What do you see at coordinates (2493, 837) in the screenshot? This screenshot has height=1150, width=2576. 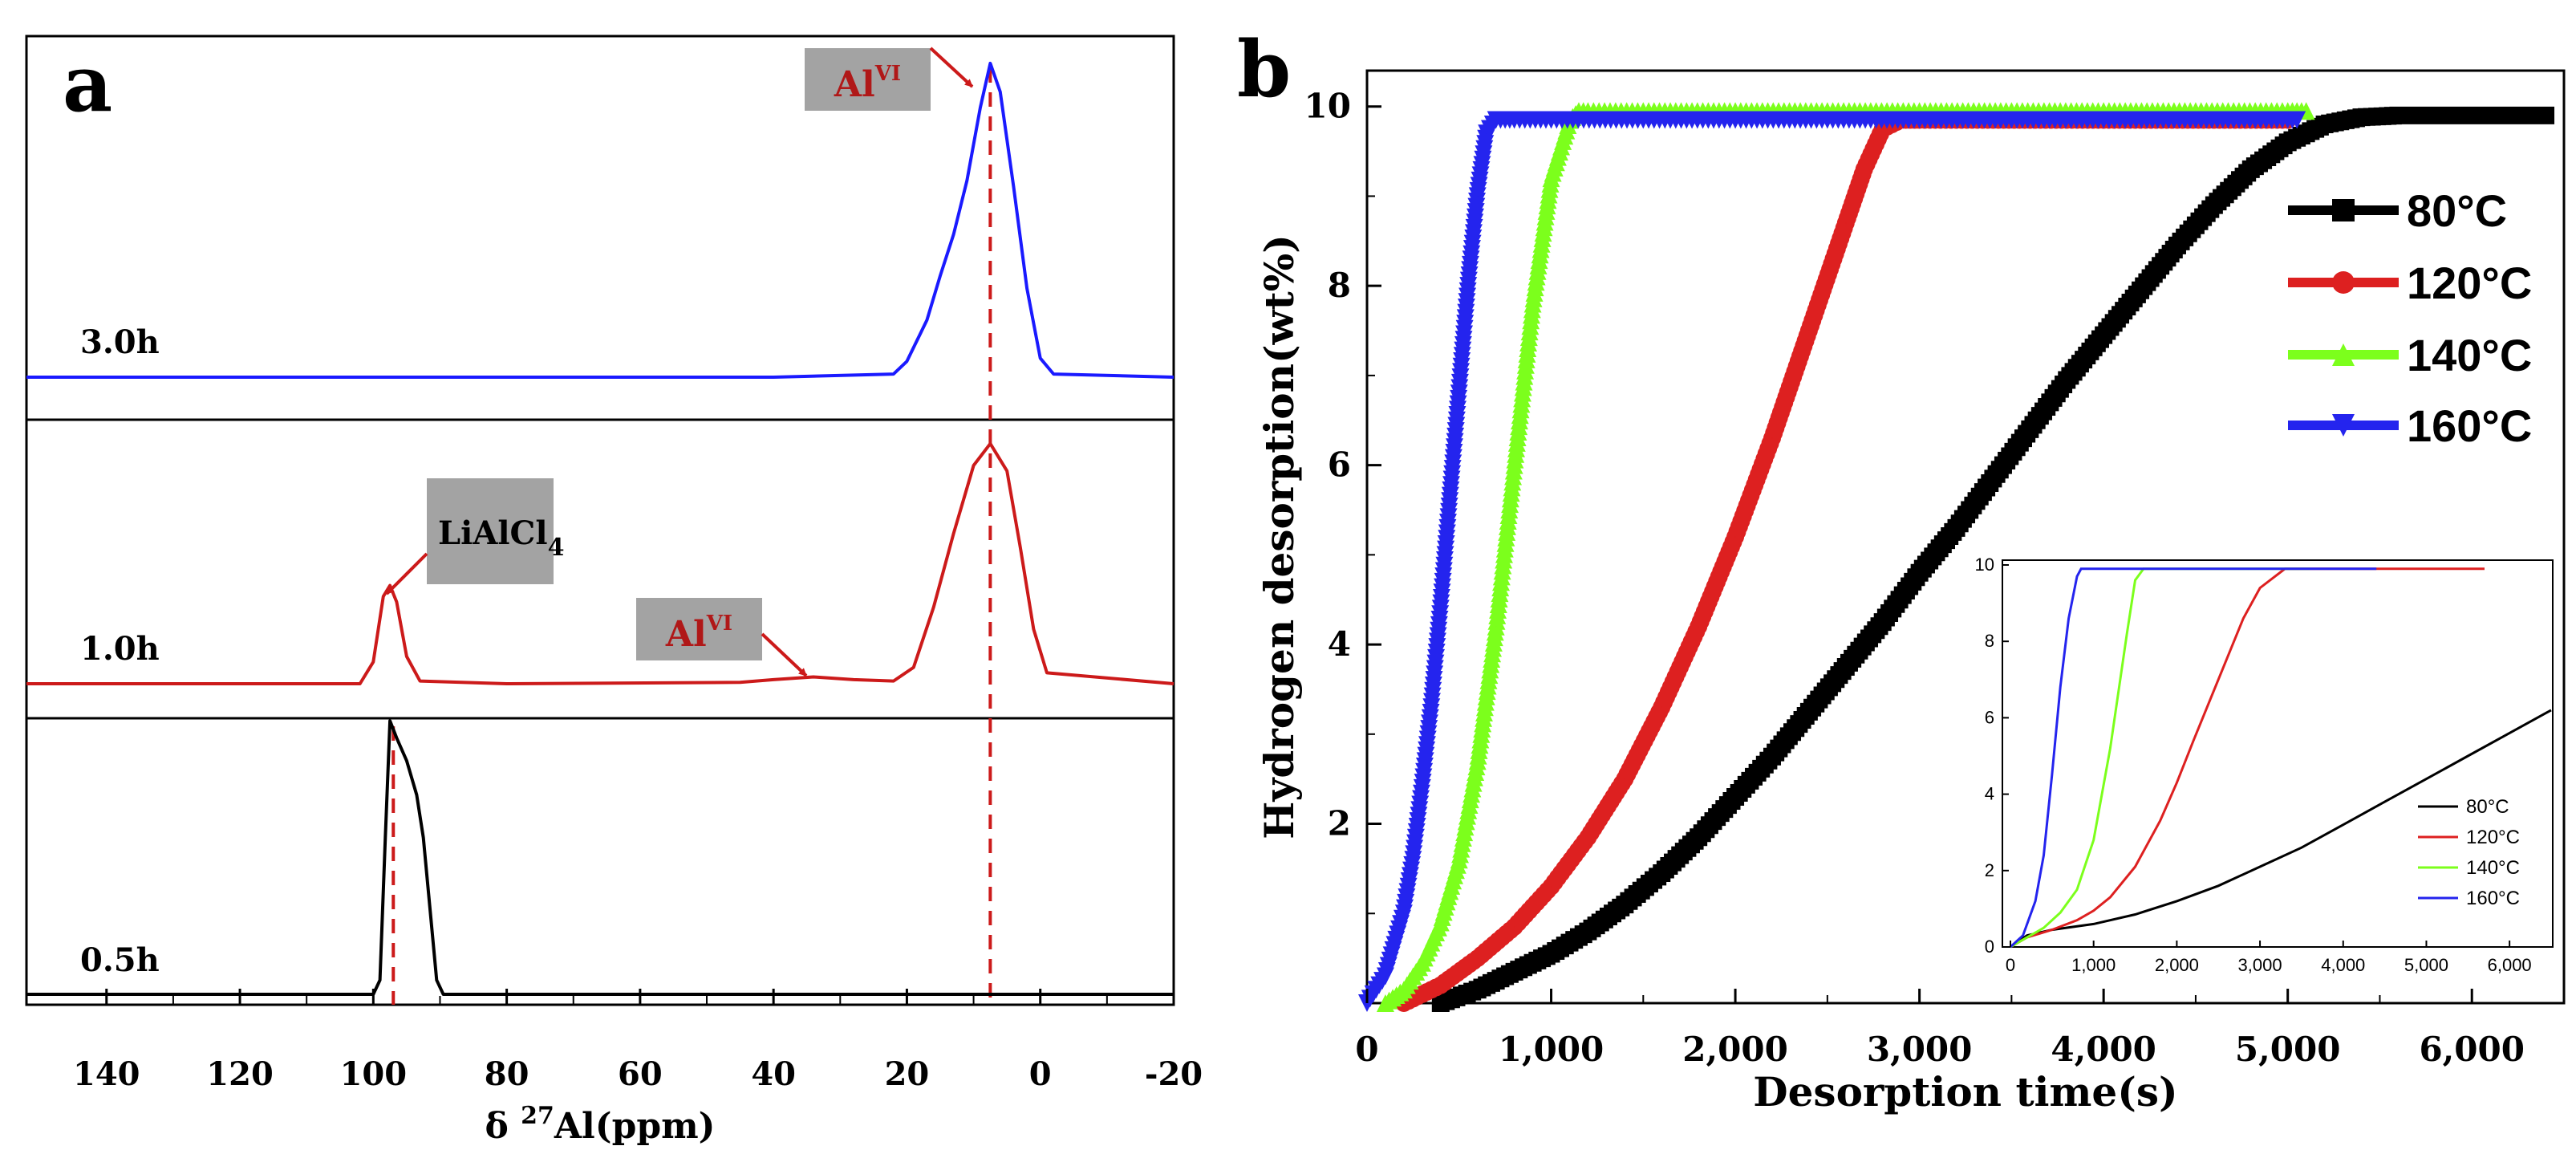 I see `inset-legend-label-1: 120°C` at bounding box center [2493, 837].